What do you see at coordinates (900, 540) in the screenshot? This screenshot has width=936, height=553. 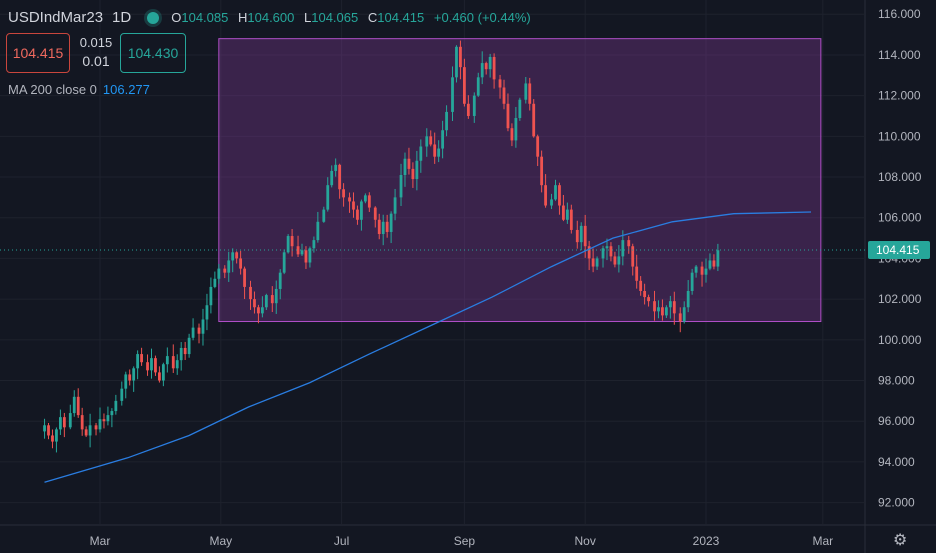 I see `gear-icon: ⚙` at bounding box center [900, 540].